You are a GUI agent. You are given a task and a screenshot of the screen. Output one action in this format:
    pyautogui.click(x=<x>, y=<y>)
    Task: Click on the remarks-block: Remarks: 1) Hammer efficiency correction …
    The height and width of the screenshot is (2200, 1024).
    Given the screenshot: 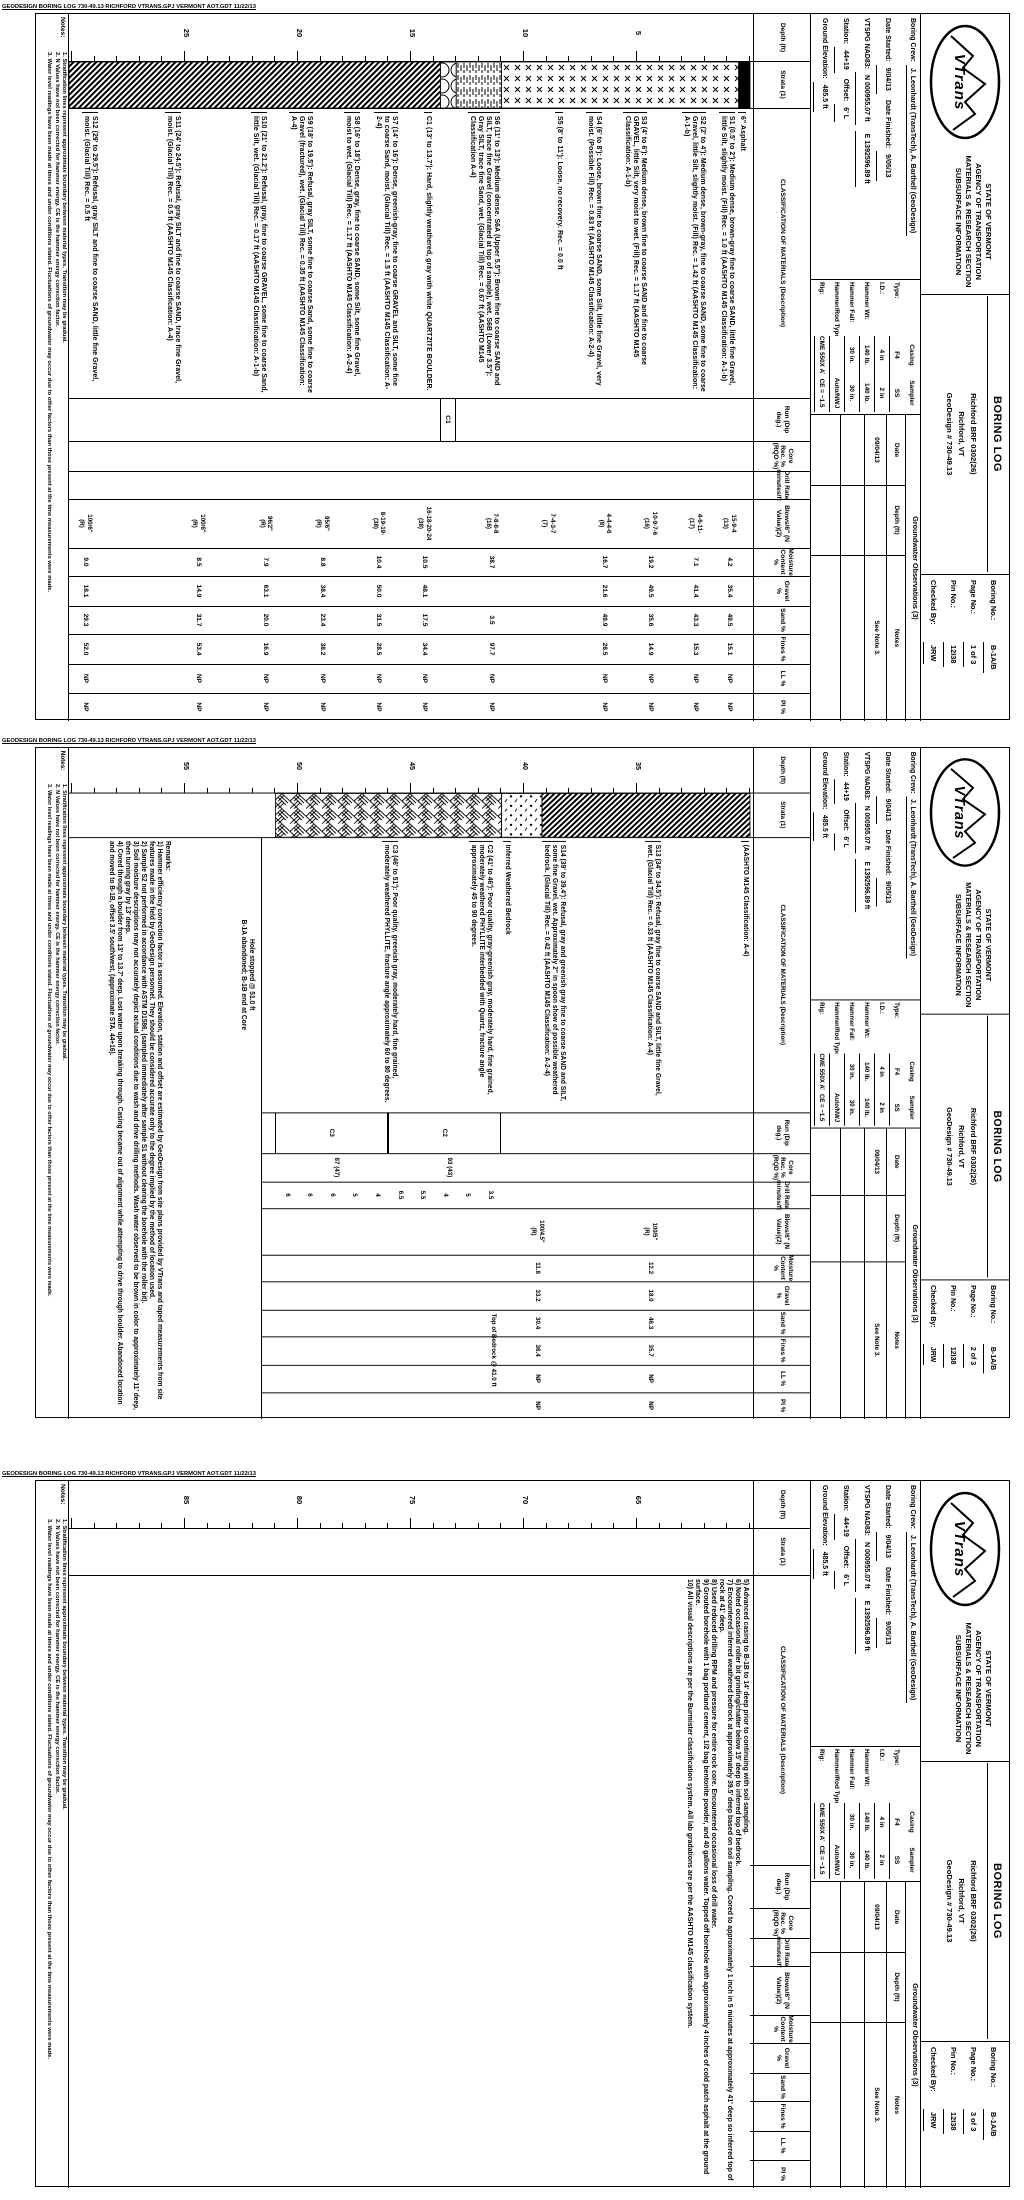 What is the action you would take?
    pyautogui.click(x=139, y=1128)
    